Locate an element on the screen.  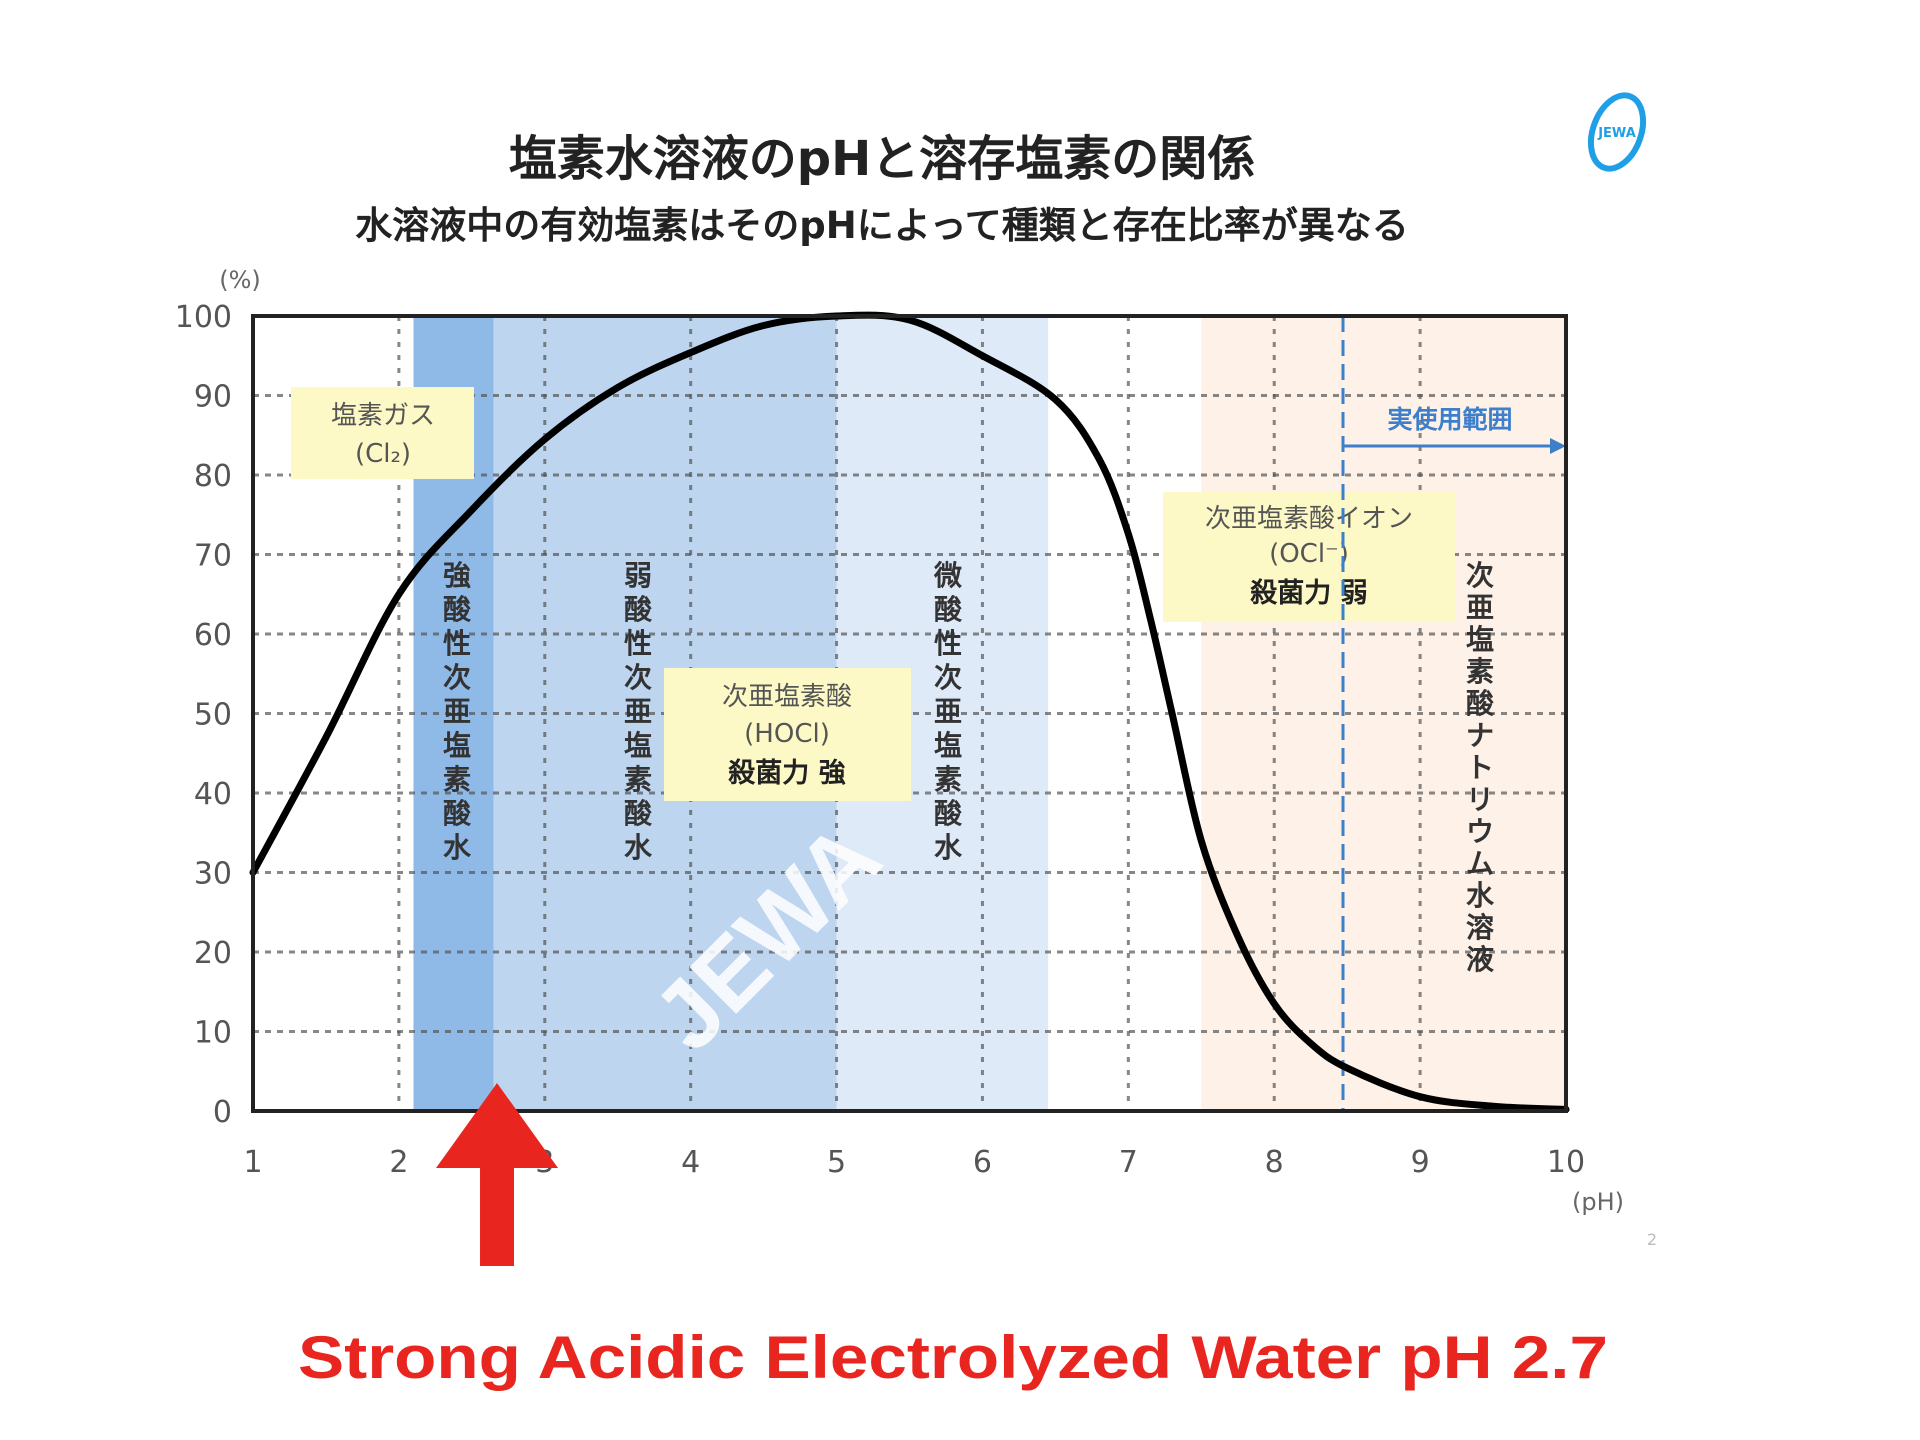
practical-range: 実使用範囲 is located at coordinates (1453, 713).